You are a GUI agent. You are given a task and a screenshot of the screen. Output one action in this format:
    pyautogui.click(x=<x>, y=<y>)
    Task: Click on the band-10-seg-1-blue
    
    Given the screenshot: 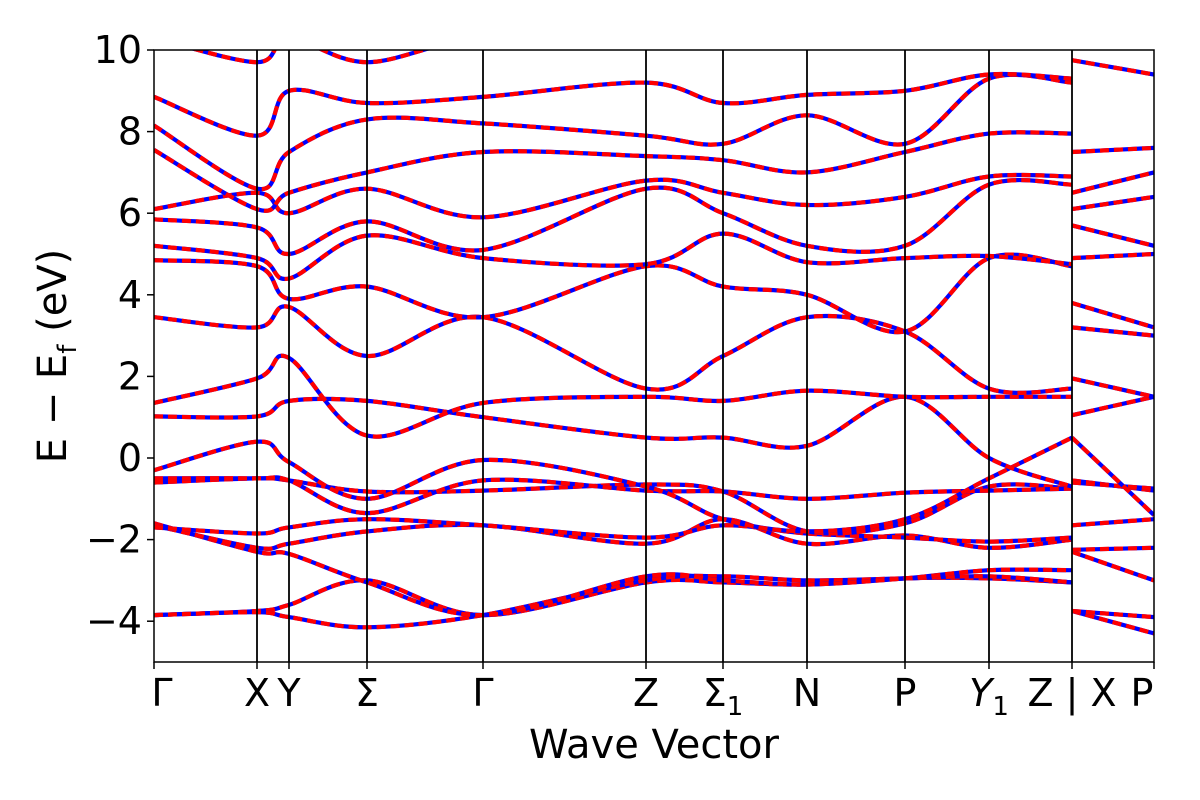 What is the action you would take?
    pyautogui.click(x=1112, y=331)
    